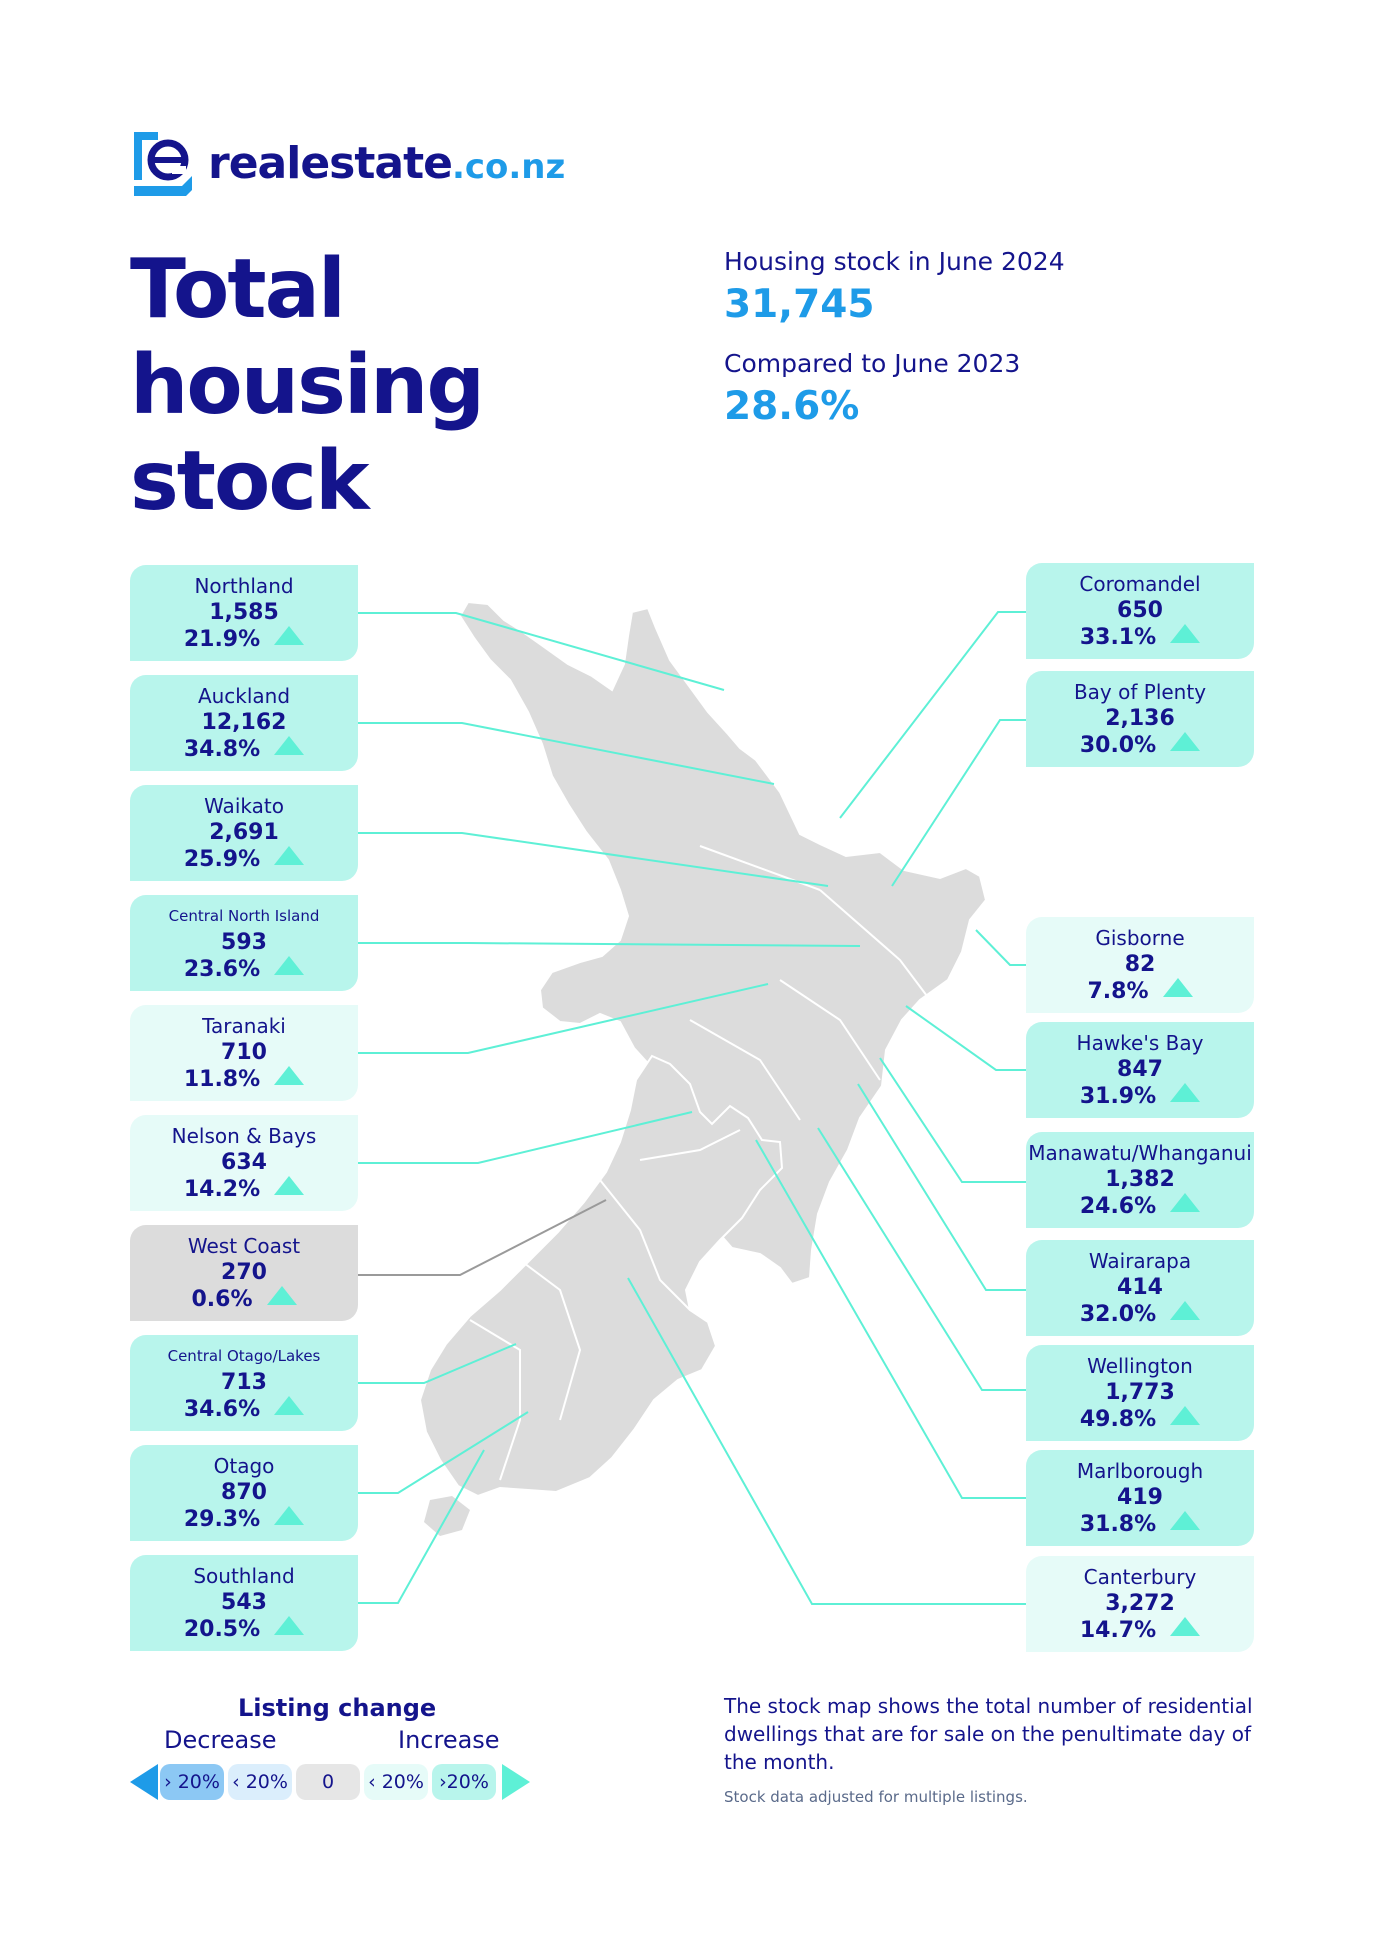 The height and width of the screenshot is (1949, 1378). What do you see at coordinates (387, 163) in the screenshot?
I see `logo-wordmark: realestate.co.nz` at bounding box center [387, 163].